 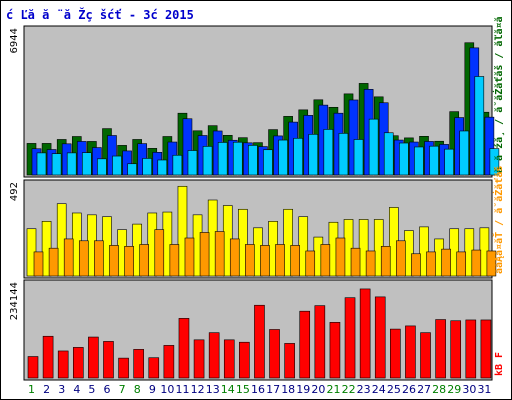 What do you see at coordinates (499, 364) in the screenshot?
I see `side-label-kbytes: kB F` at bounding box center [499, 364].